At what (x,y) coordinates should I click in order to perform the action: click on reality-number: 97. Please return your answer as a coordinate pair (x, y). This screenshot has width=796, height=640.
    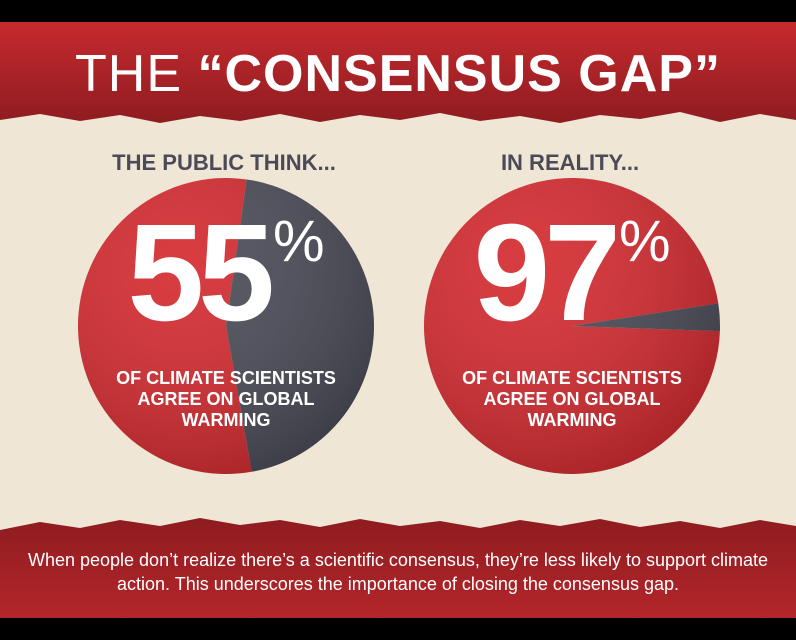
    Looking at the image, I should click on (546, 273).